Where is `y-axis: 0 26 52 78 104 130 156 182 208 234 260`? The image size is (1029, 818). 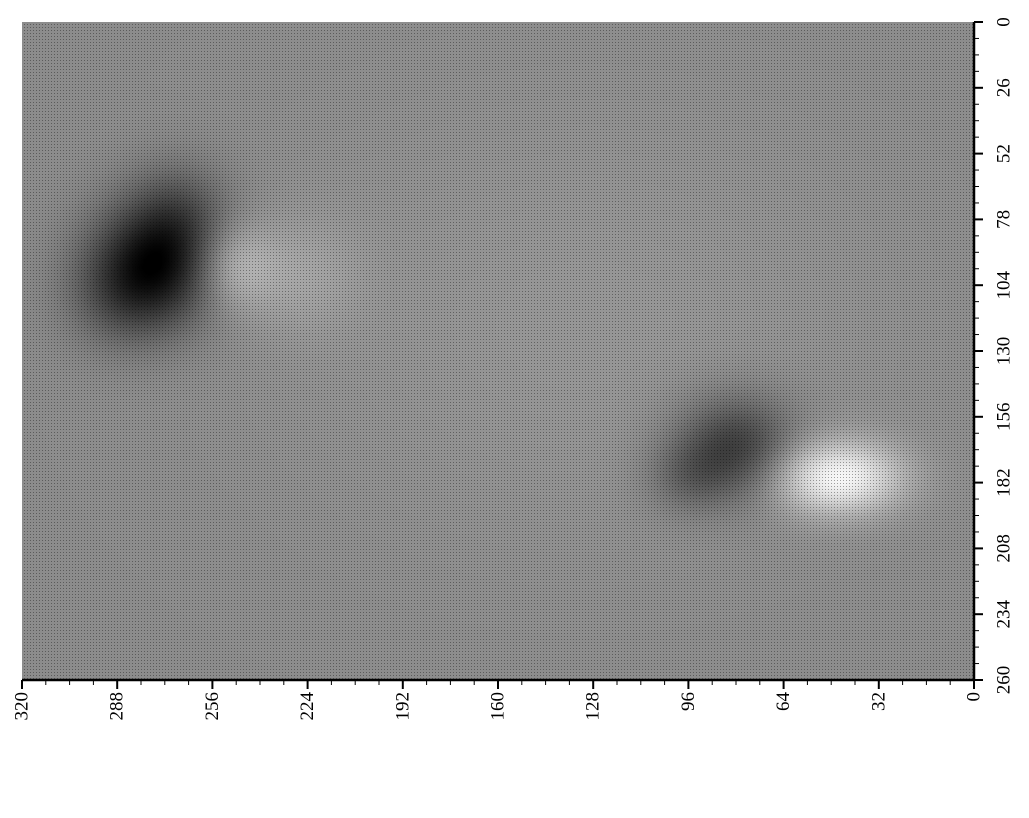 y-axis: 0 26 52 78 104 130 156 182 208 234 260 is located at coordinates (993, 356).